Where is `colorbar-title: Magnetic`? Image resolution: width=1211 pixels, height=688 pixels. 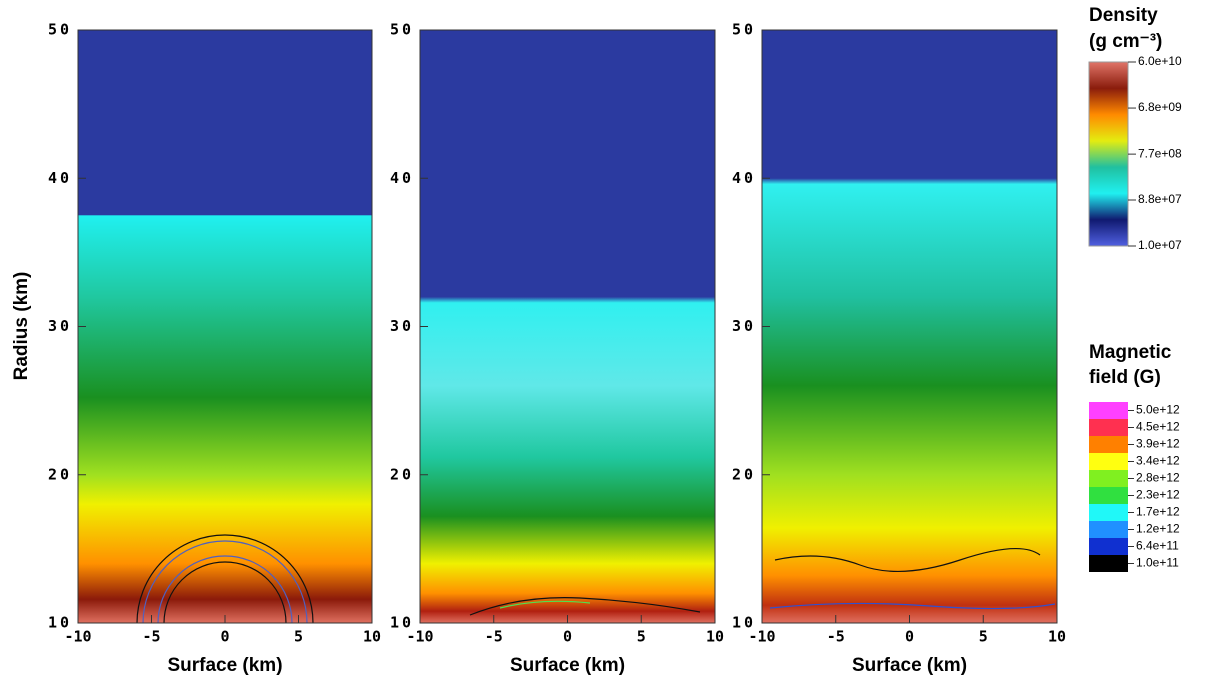
colorbar-title: Magnetic is located at coordinates (1130, 352).